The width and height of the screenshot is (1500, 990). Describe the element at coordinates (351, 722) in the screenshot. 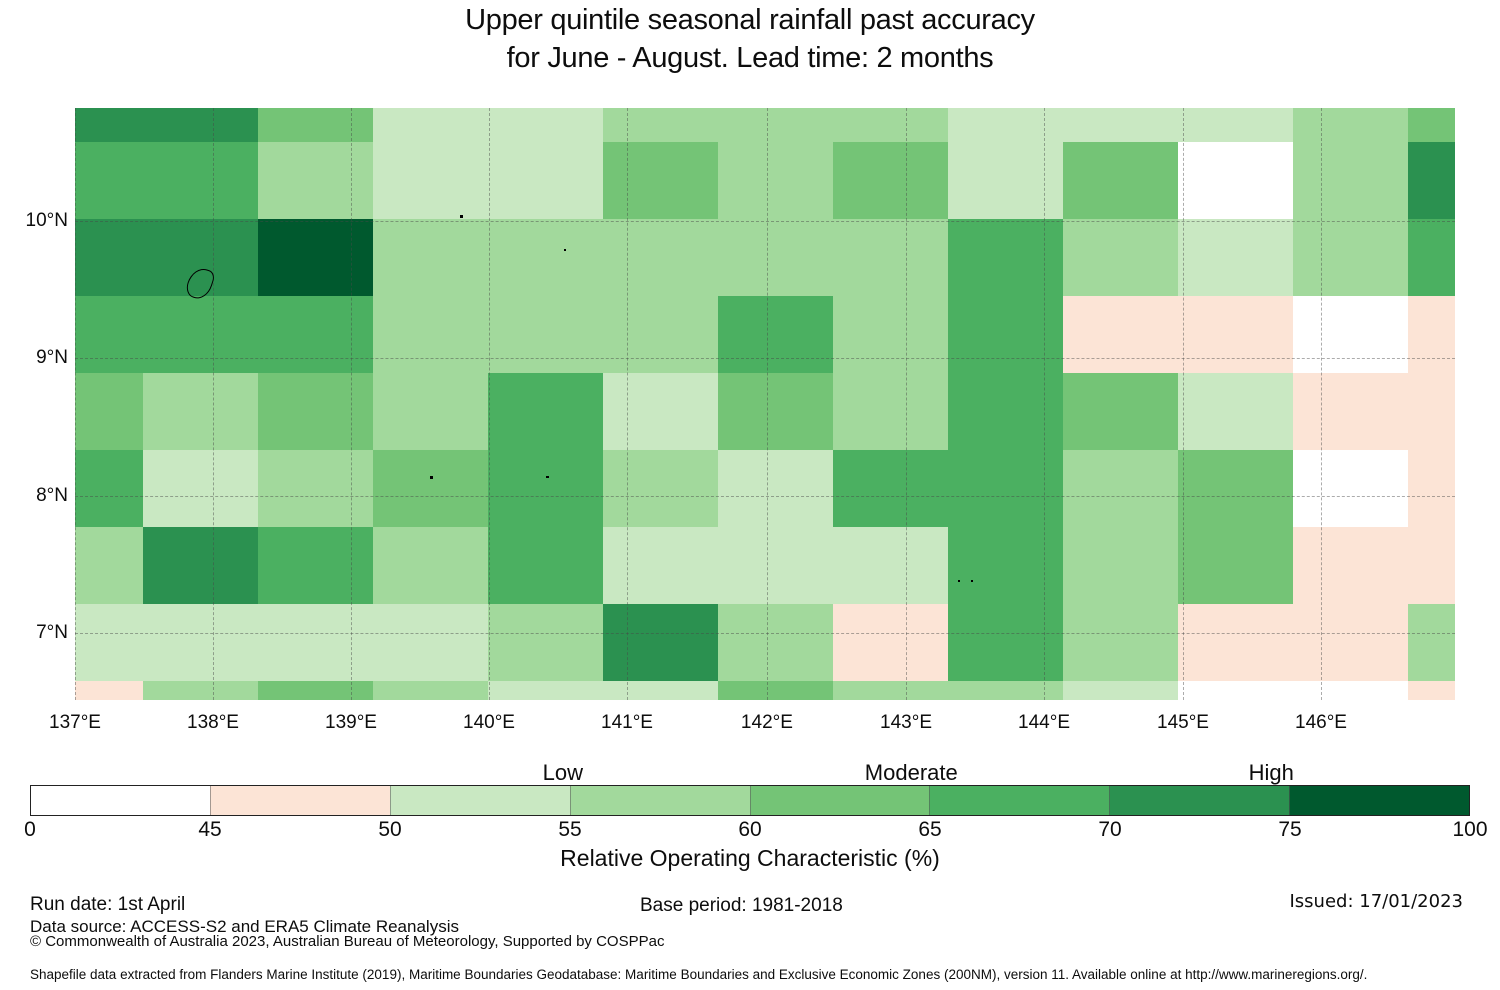

I see `x-tick-label: 139°E` at that location.